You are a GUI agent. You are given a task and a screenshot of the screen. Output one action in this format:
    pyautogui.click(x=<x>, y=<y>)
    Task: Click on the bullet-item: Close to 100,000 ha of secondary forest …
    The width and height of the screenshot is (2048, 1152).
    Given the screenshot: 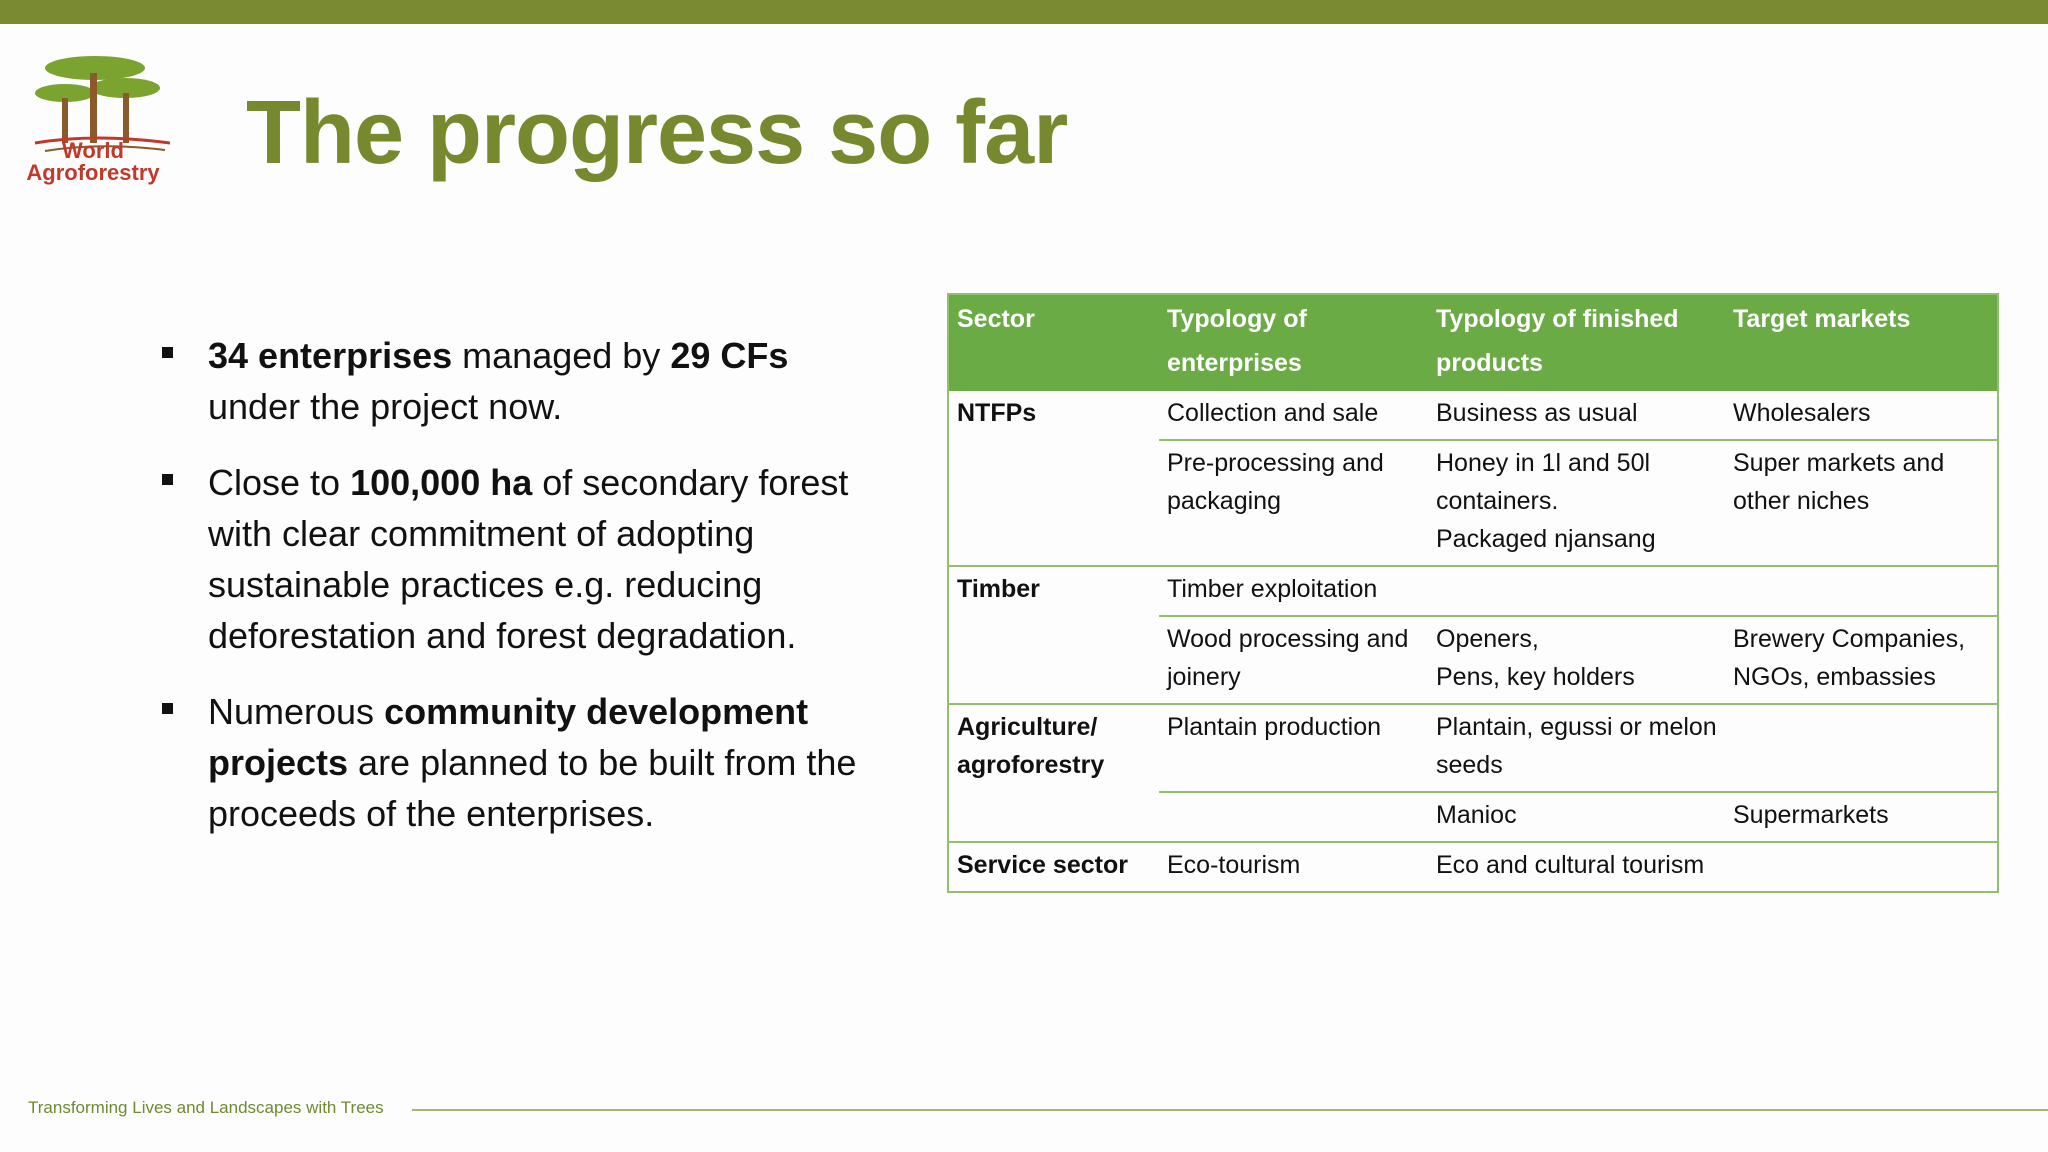 What is the action you would take?
    pyautogui.click(x=508, y=559)
    